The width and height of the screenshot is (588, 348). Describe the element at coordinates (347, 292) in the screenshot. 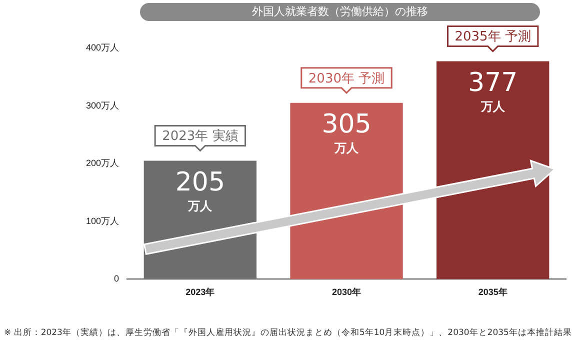

I see `x-tick-label: 2030年` at that location.